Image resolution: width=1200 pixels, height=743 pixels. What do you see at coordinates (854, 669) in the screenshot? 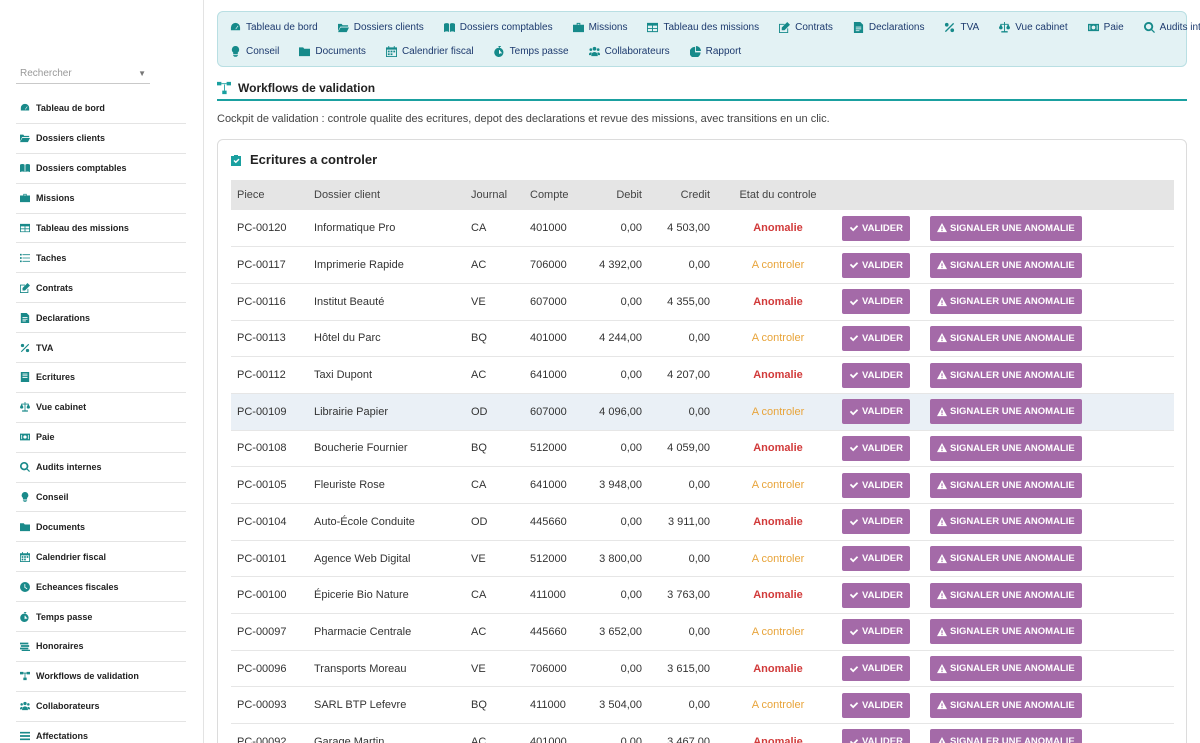
I see `check-icon` at bounding box center [854, 669].